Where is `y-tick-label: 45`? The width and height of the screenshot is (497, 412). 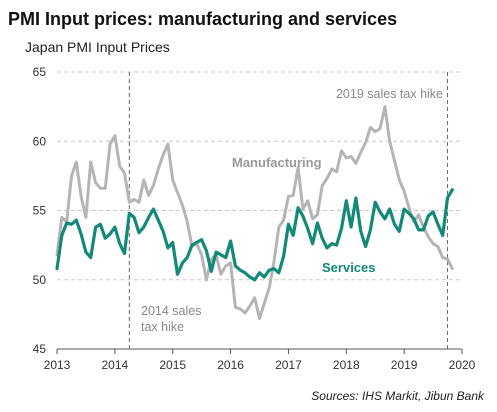
y-tick-label: 45 is located at coordinates (40, 349).